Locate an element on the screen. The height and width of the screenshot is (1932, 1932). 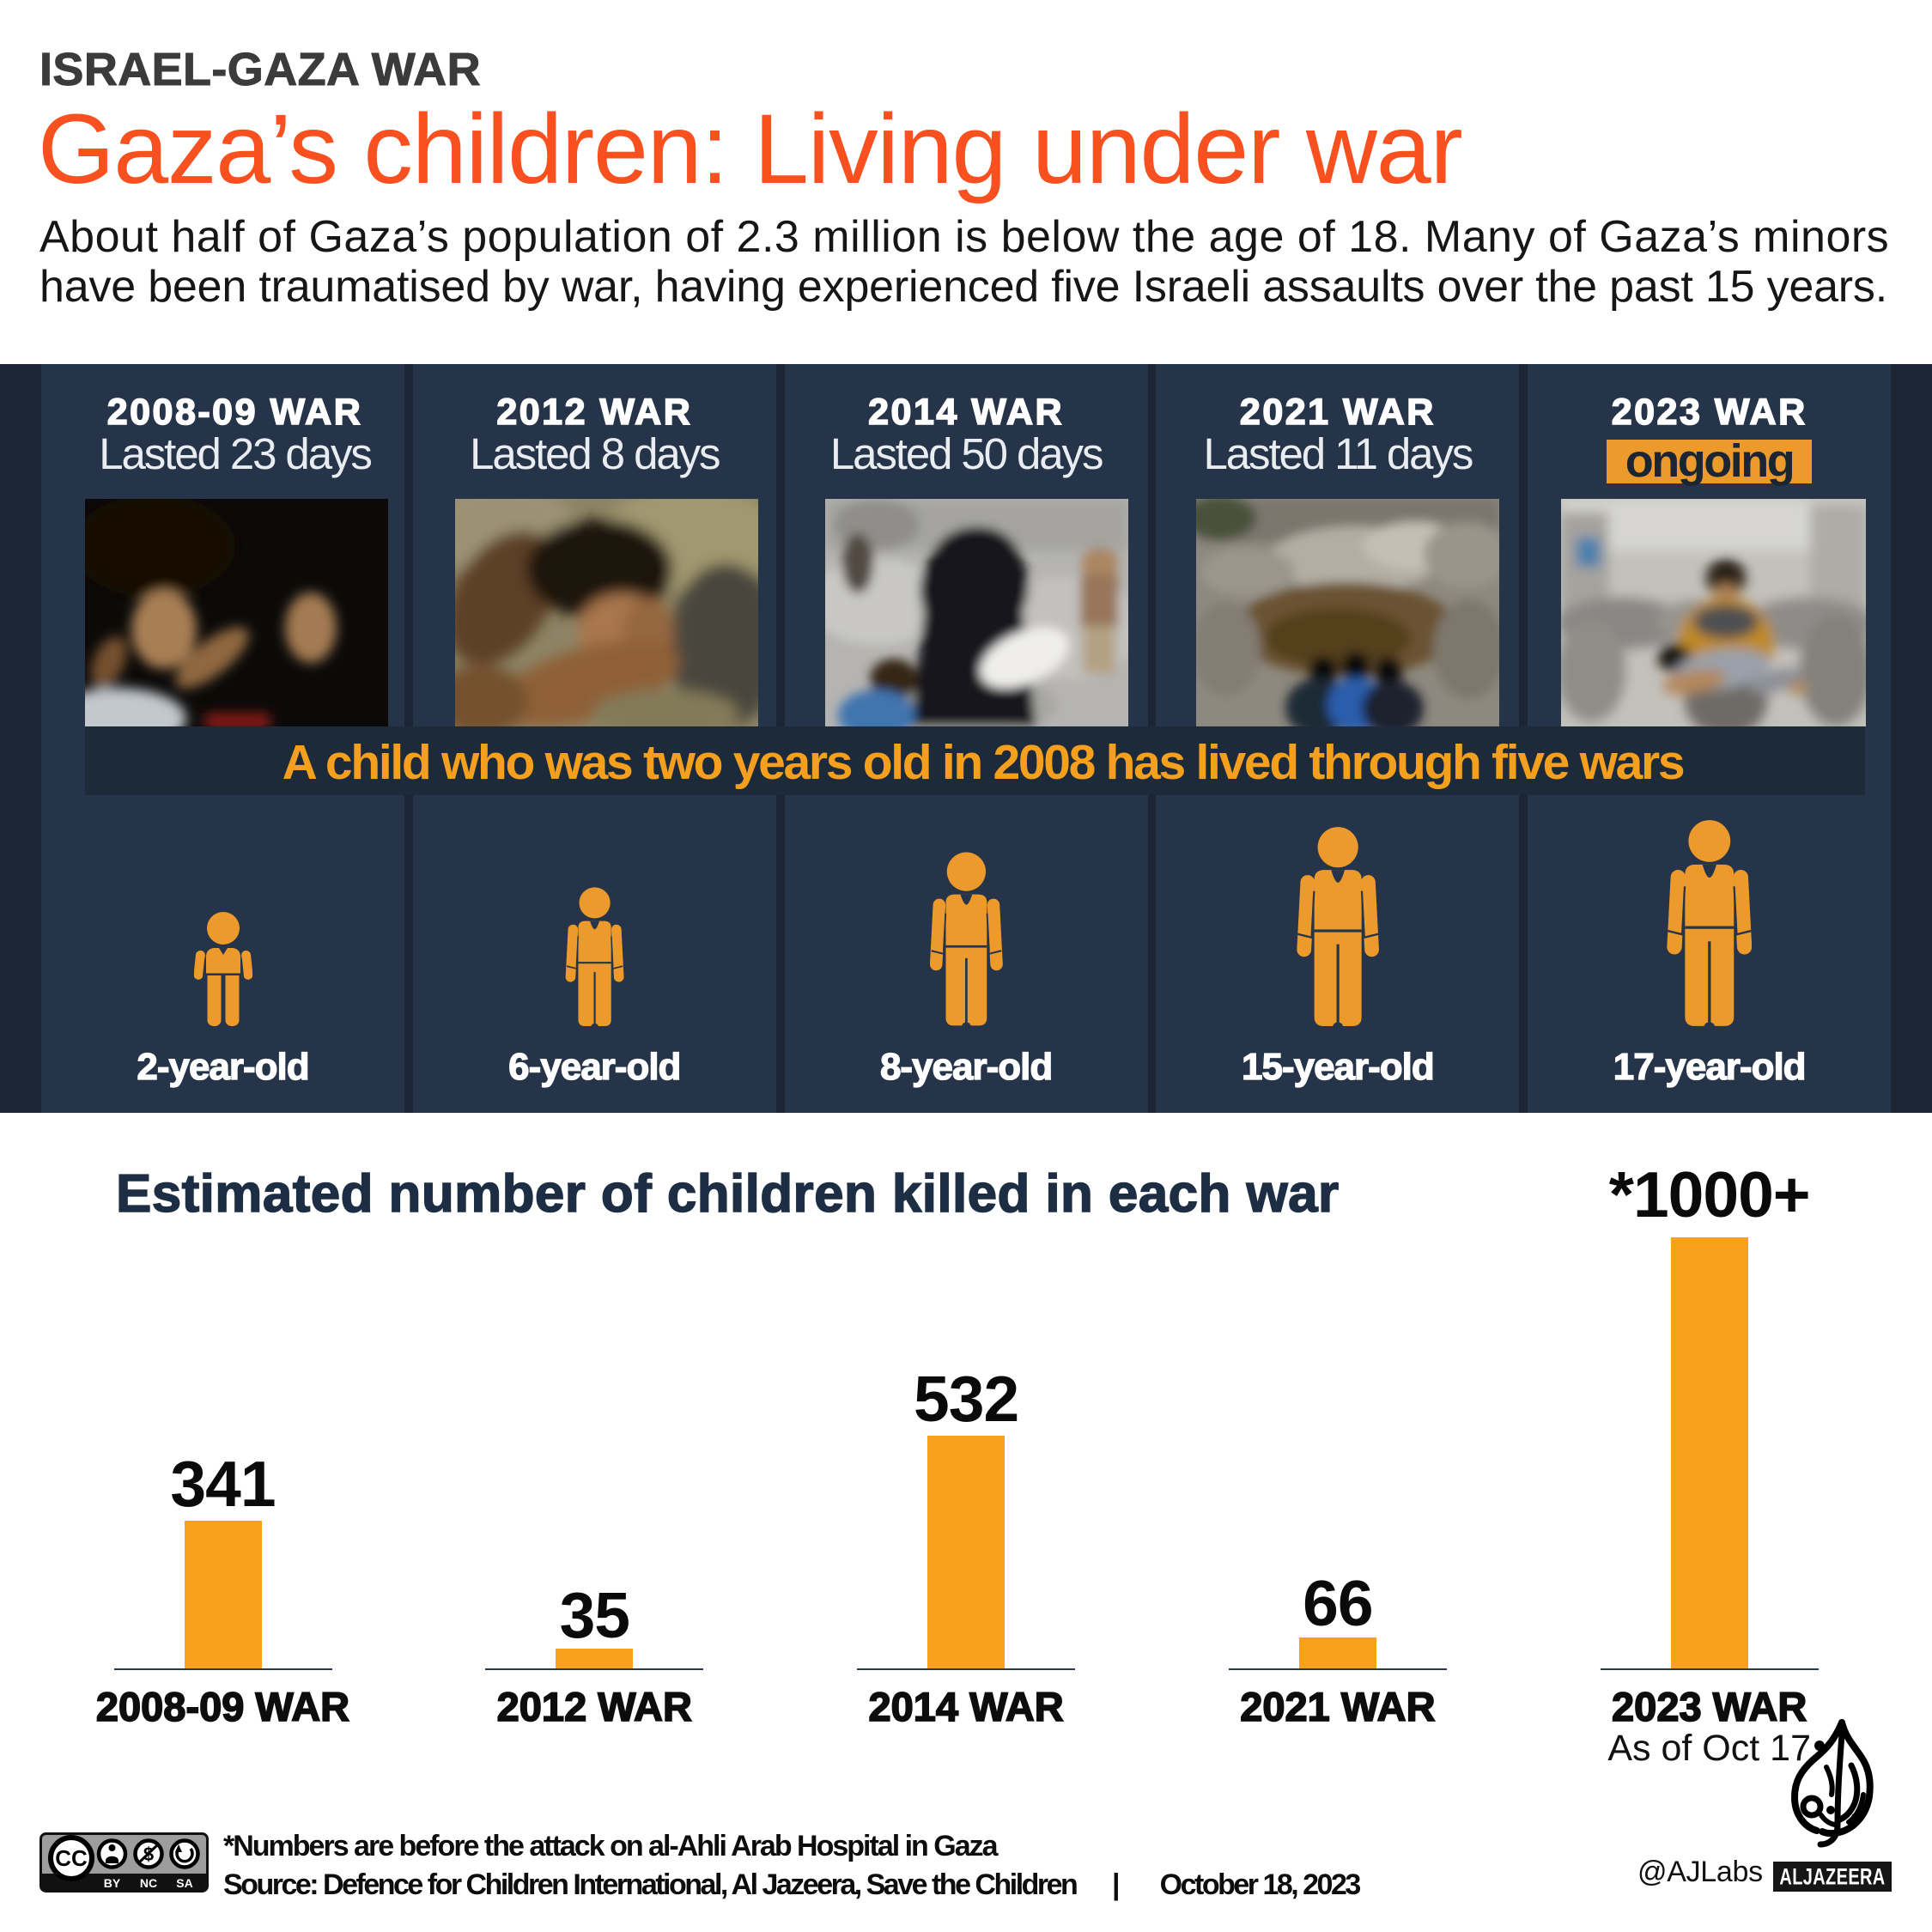
svg-text: CC is located at coordinates (71, 1858).